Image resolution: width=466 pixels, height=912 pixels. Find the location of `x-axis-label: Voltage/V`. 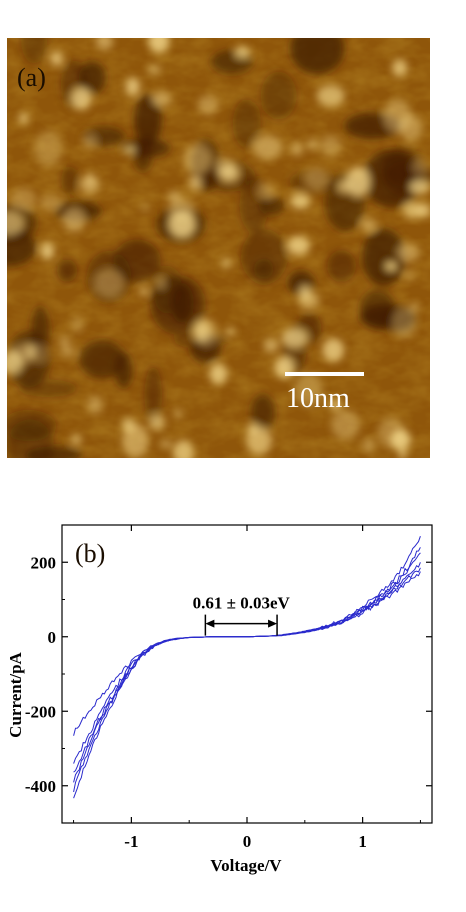

x-axis-label: Voltage/V is located at coordinates (246, 865).